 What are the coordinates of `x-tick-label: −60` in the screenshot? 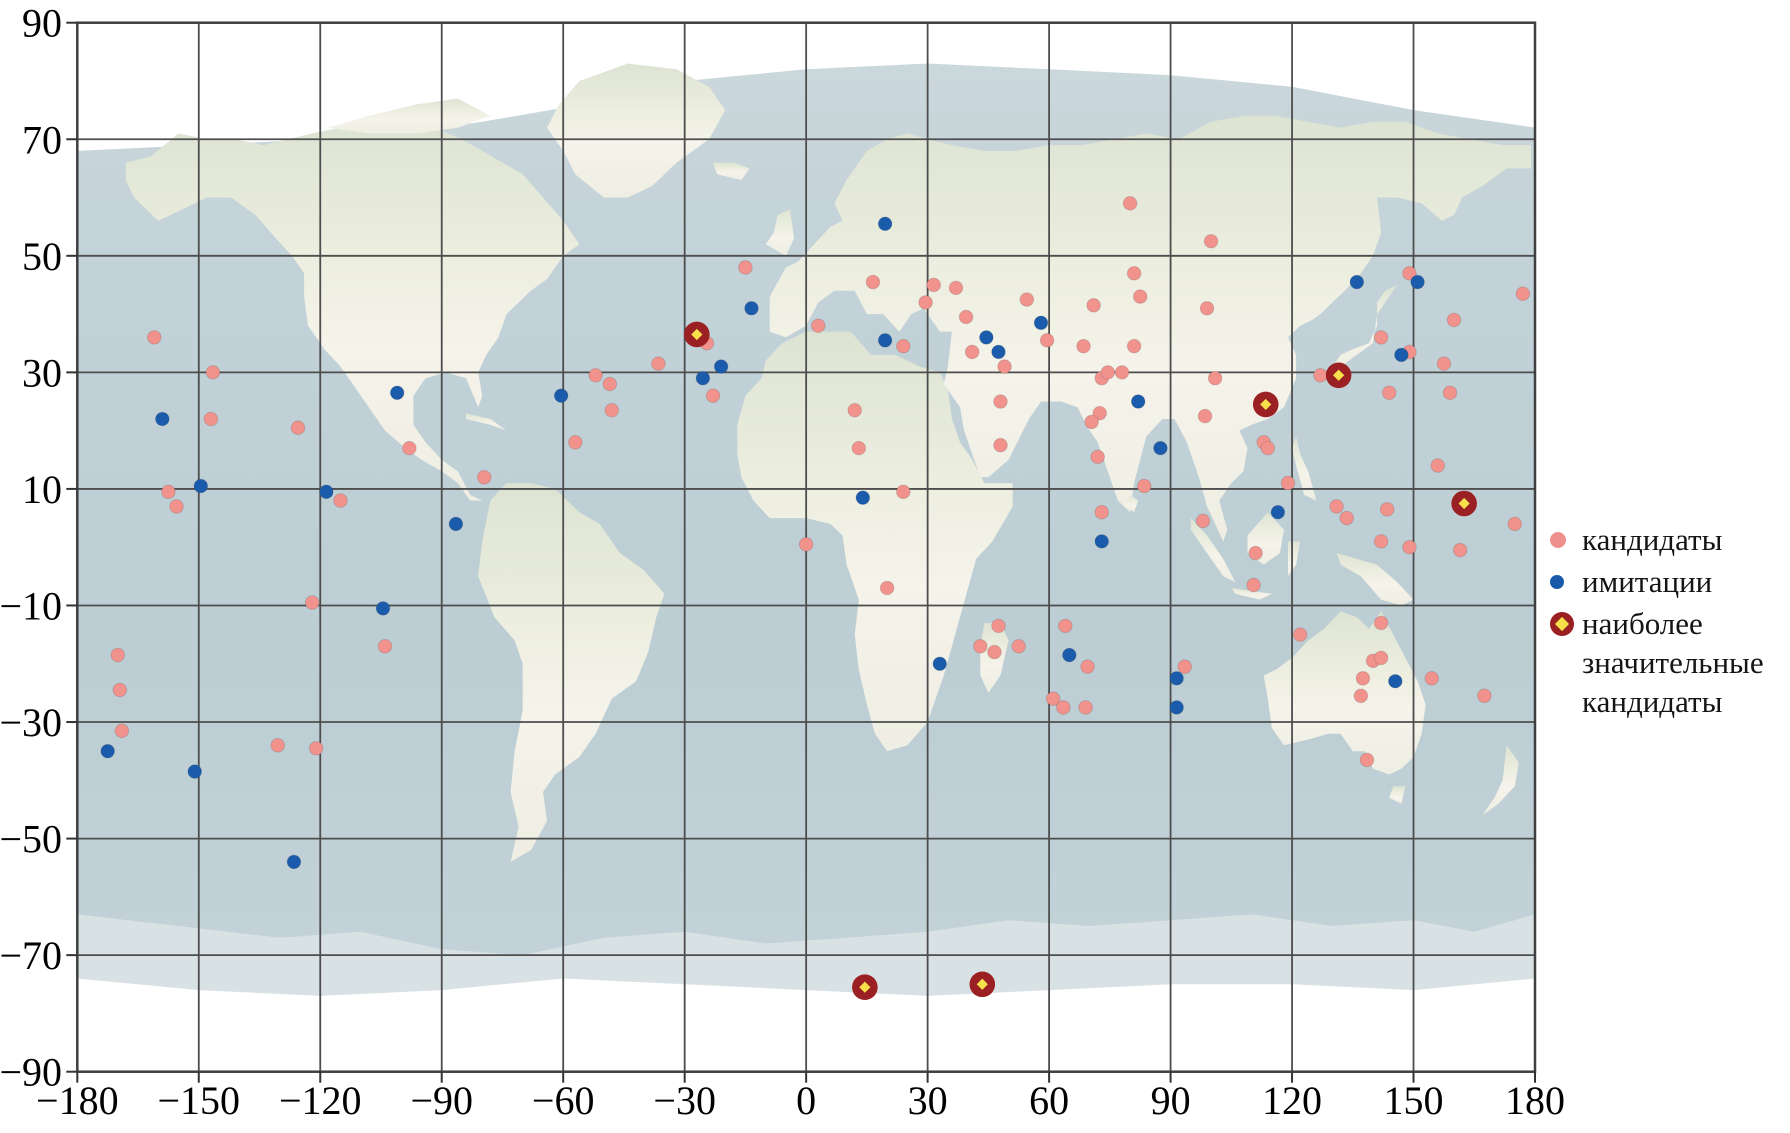 It's located at (563, 1100).